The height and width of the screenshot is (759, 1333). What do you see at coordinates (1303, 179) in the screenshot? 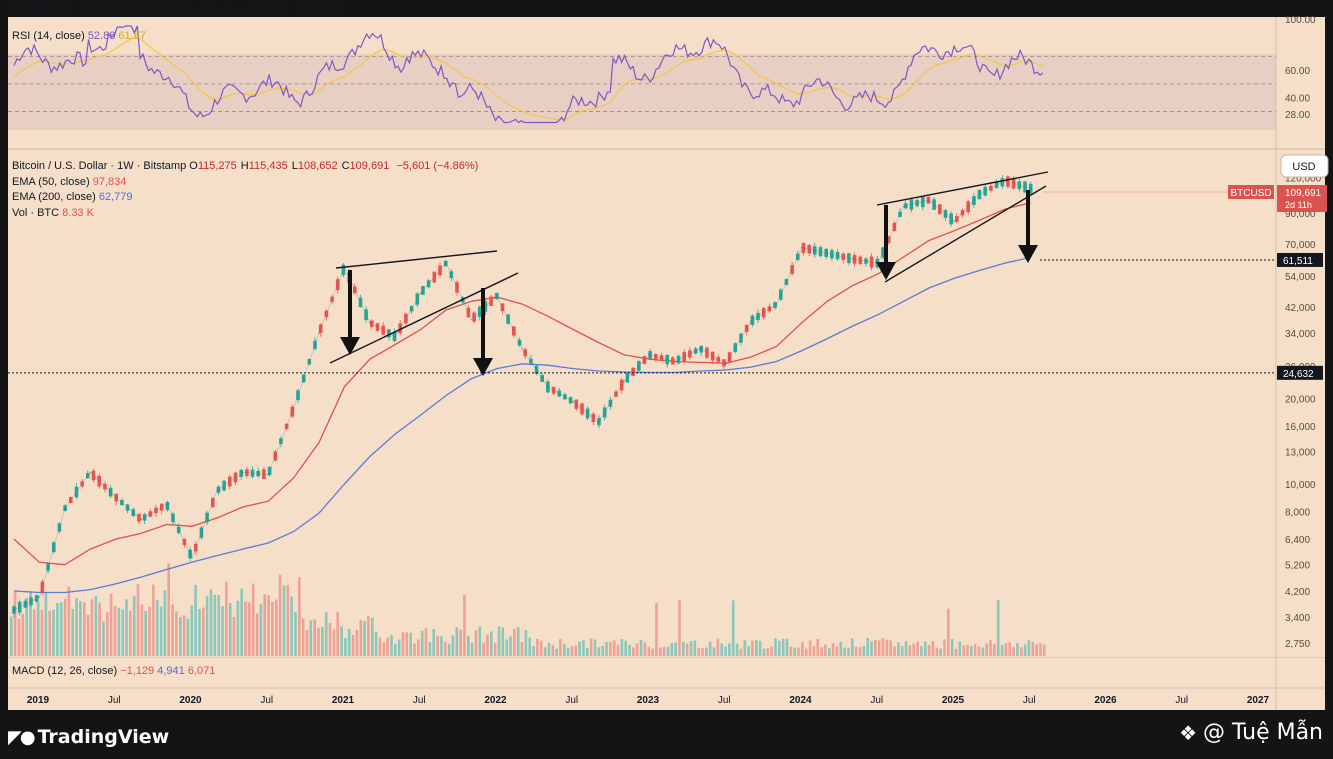
I see `price-tick-label: 120,000` at bounding box center [1303, 179].